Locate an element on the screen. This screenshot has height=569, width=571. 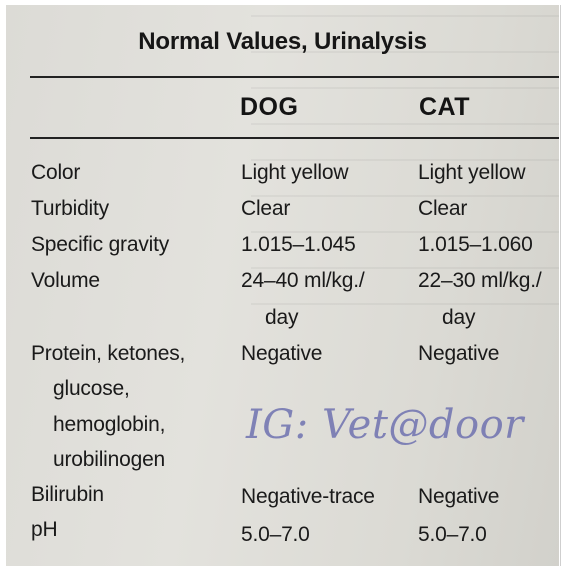
header-dog: DOG is located at coordinates (269, 107).